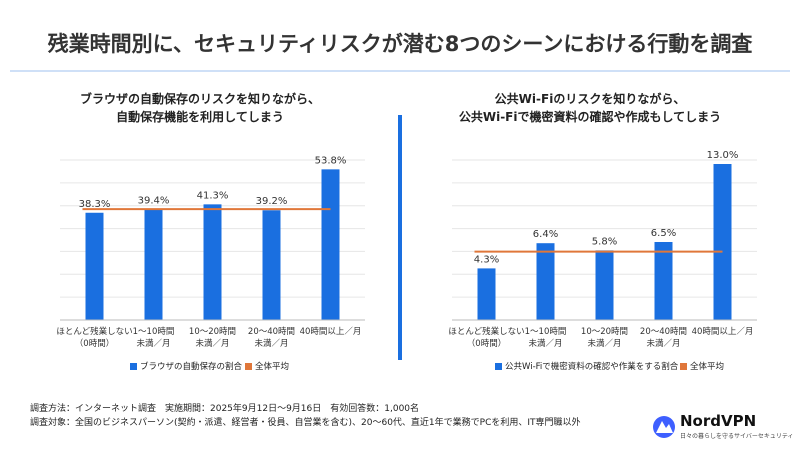  I want to click on logo-mark, so click(664, 427).